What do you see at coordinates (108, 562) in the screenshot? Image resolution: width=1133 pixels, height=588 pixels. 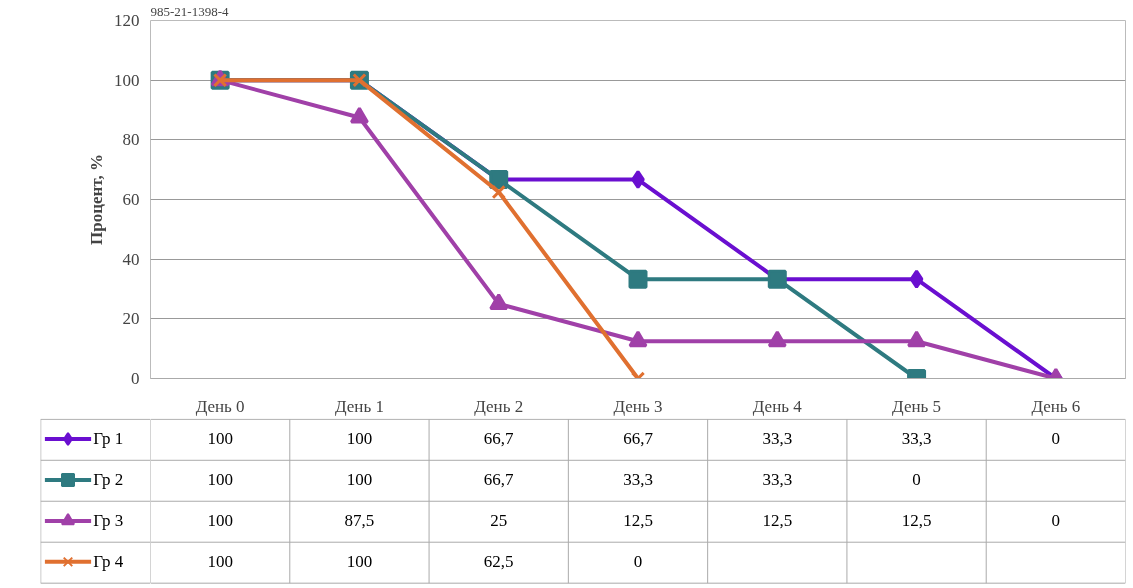 I see `legend-label: Гр 4` at bounding box center [108, 562].